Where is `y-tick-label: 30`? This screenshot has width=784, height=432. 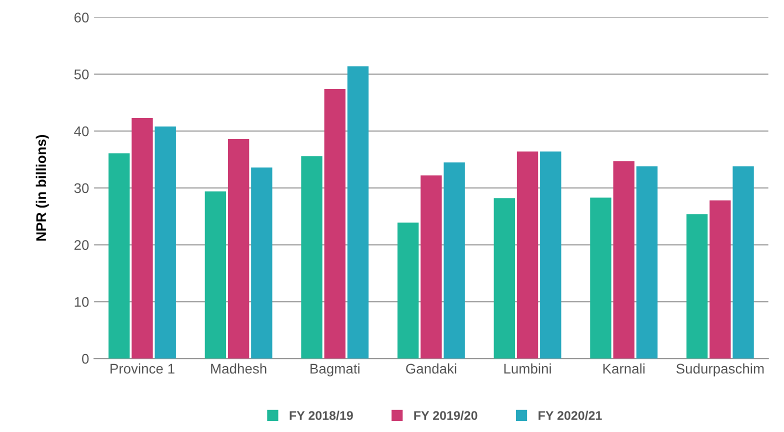
y-tick-label: 30 is located at coordinates (81, 188).